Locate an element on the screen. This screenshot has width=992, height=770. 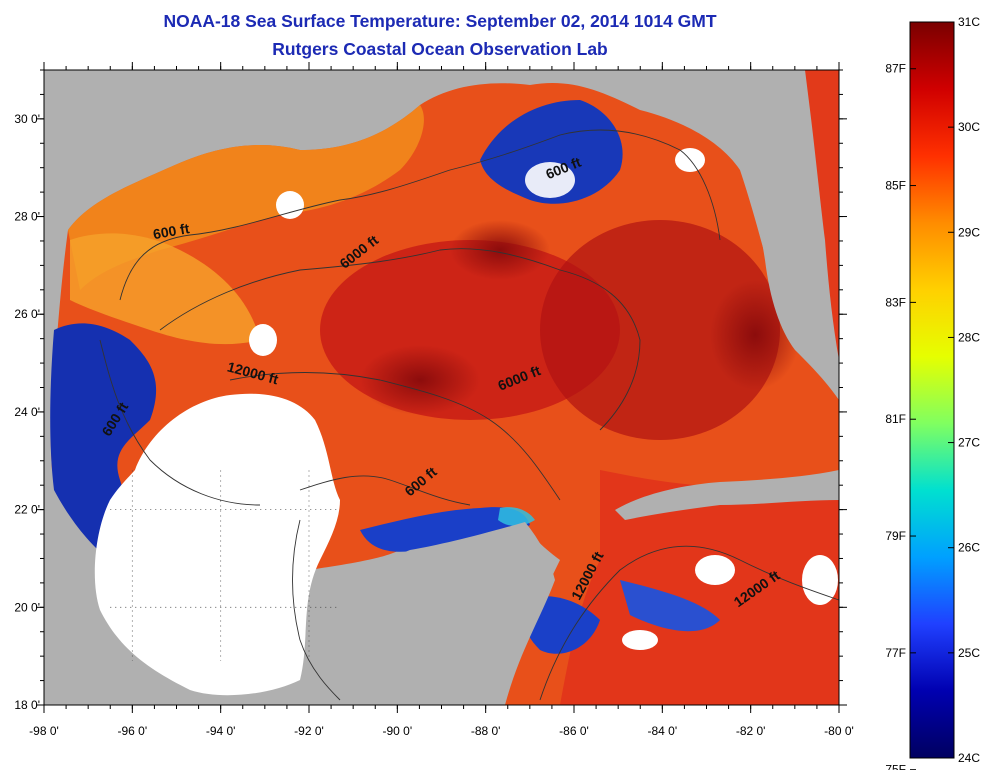
lat-tick-label: 18 0' is located at coordinates (27, 705).